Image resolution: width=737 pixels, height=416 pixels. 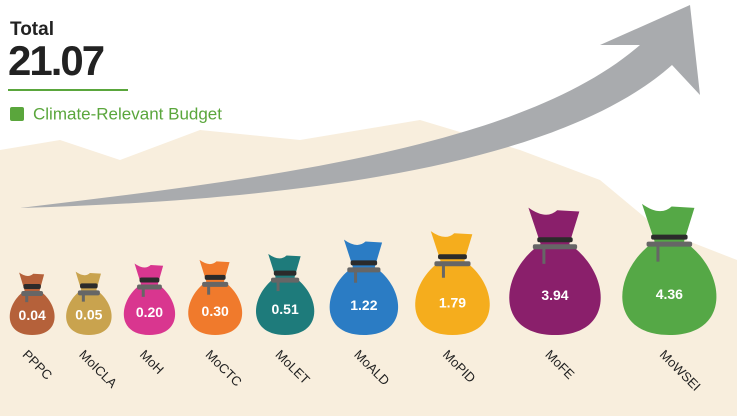 I want to click on money-bag: 0.04, so click(x=32, y=303).